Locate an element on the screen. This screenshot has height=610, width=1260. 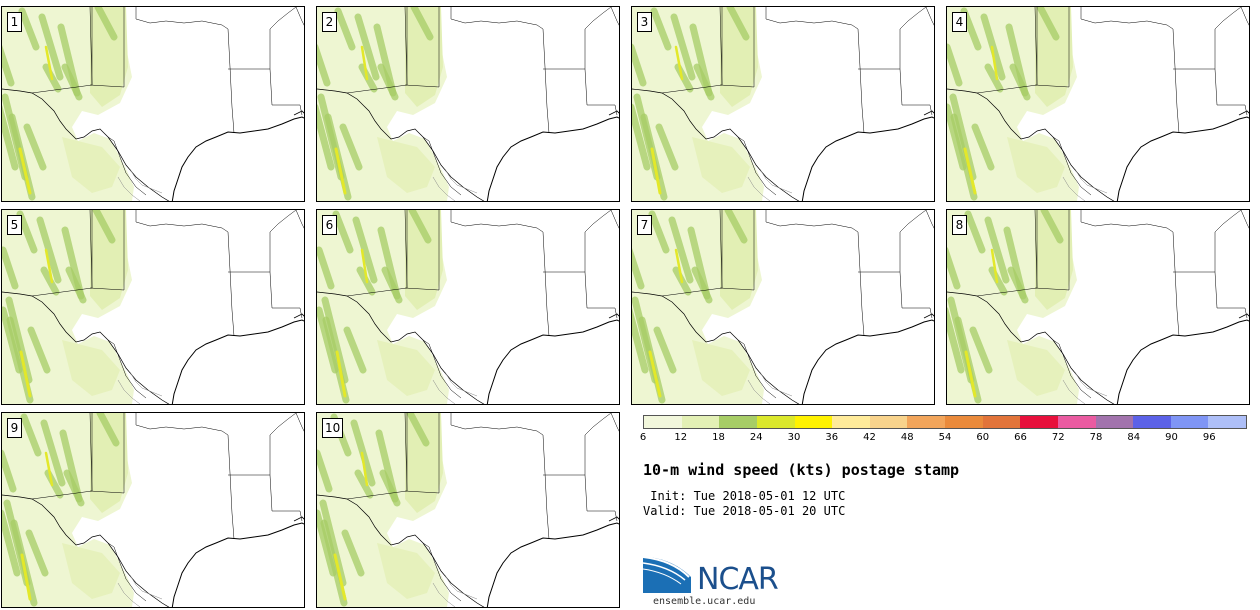
colorbar-tick-label: 36 is located at coordinates (832, 437).